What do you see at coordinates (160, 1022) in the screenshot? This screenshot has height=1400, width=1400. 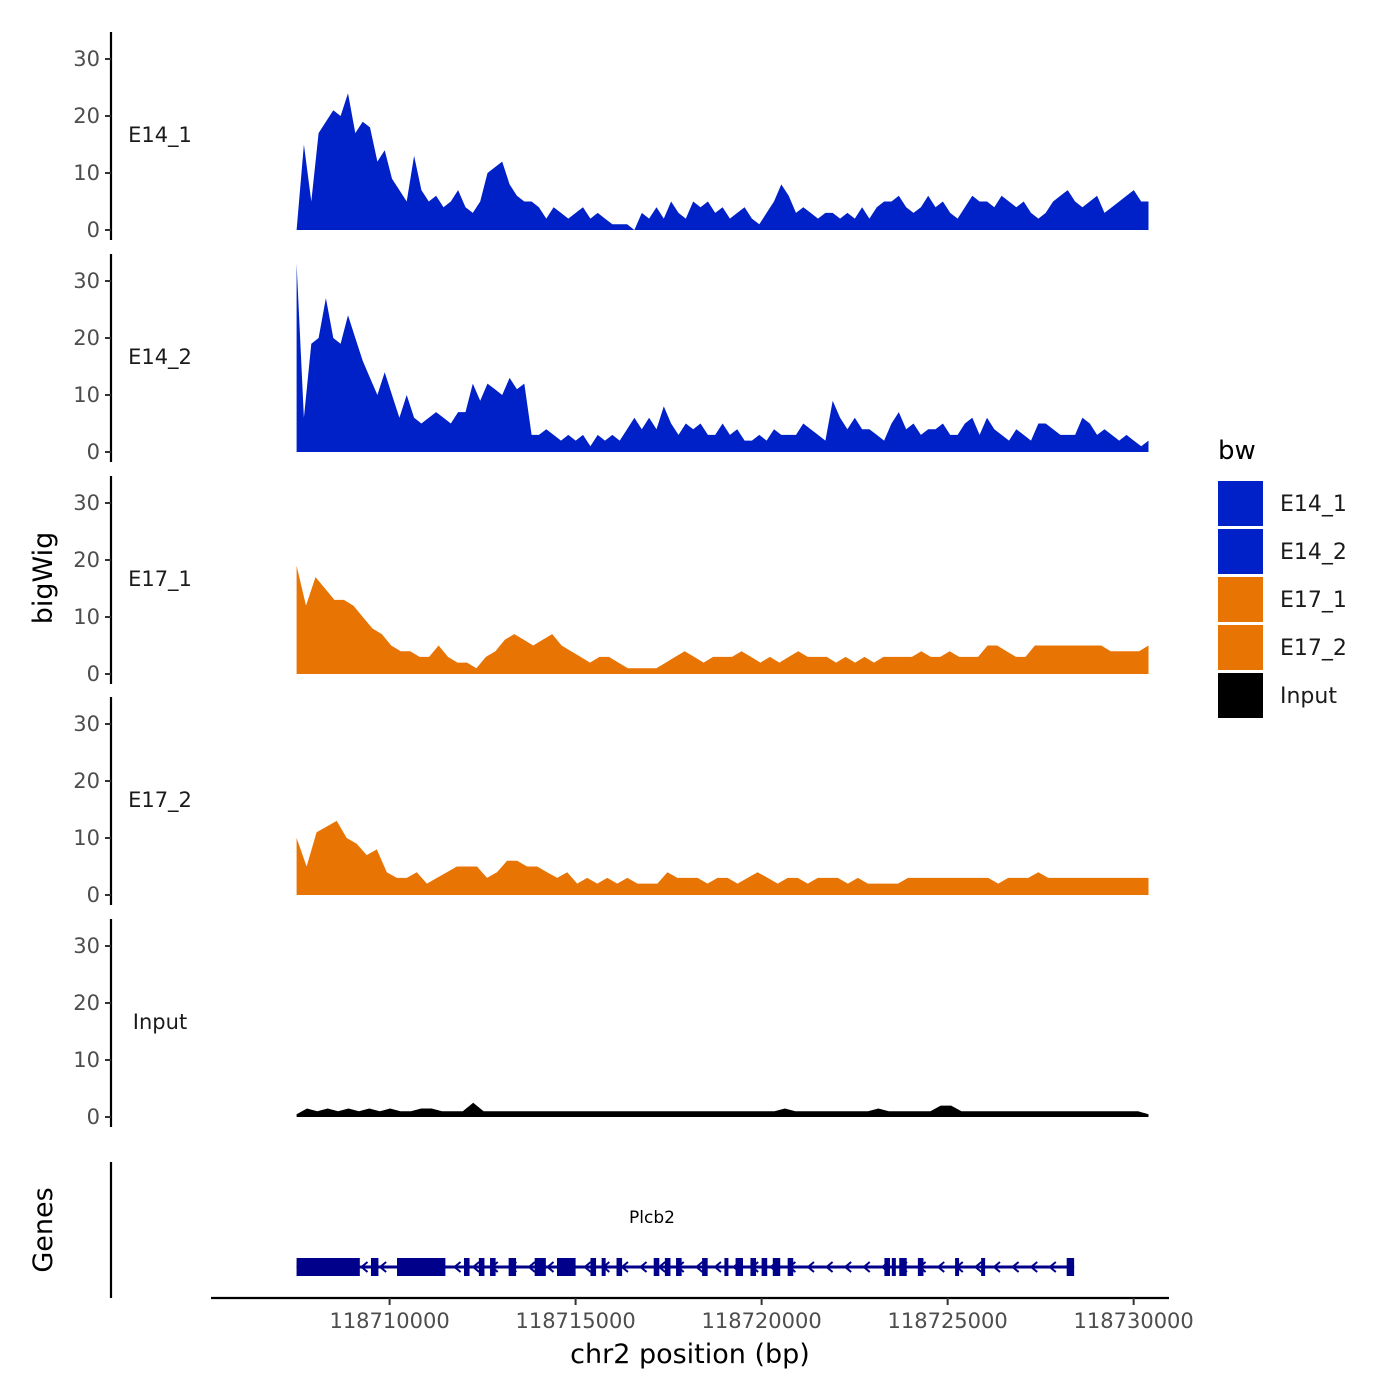 I see `track-label: Input` at bounding box center [160, 1022].